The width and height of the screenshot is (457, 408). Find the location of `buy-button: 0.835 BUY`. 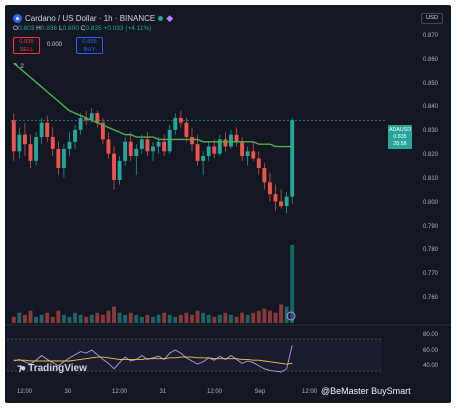

buy-button: 0.835 BUY is located at coordinates (89, 45).